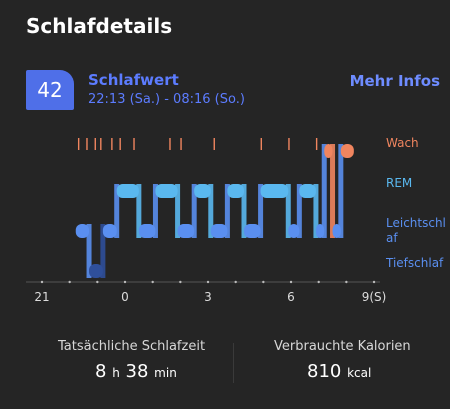  I want to click on stage-label-rem: REM, so click(399, 183).